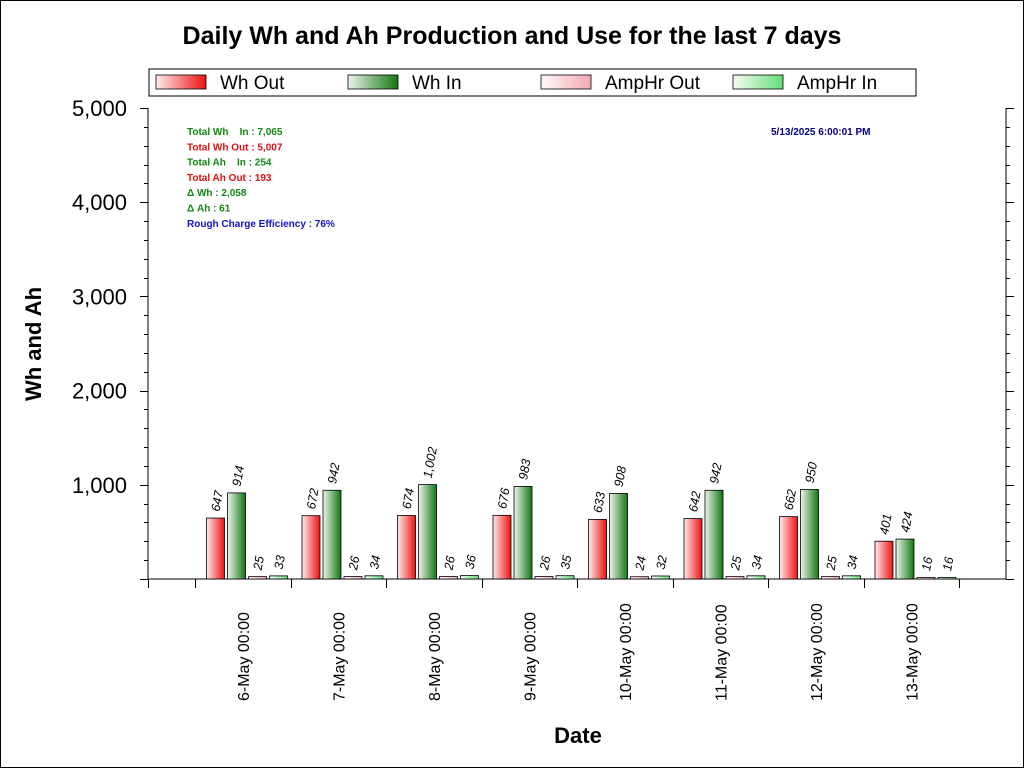 This screenshot has width=1024, height=768. I want to click on x-tick-label: 13-May 00:00, so click(913, 652).